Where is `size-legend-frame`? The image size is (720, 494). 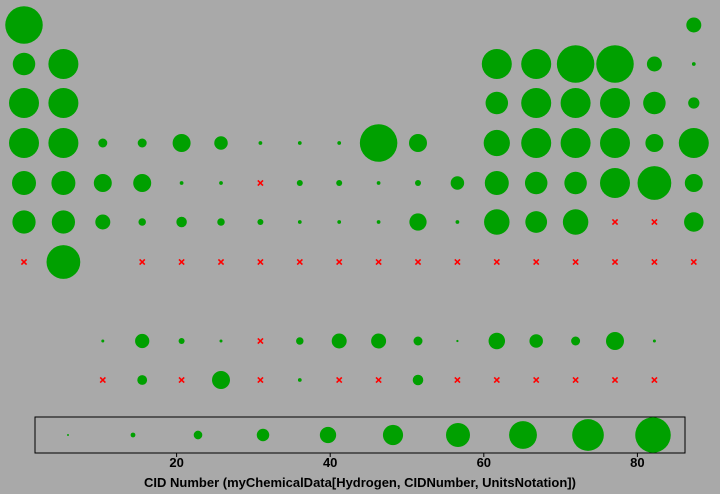
size-legend-frame is located at coordinates (360, 435).